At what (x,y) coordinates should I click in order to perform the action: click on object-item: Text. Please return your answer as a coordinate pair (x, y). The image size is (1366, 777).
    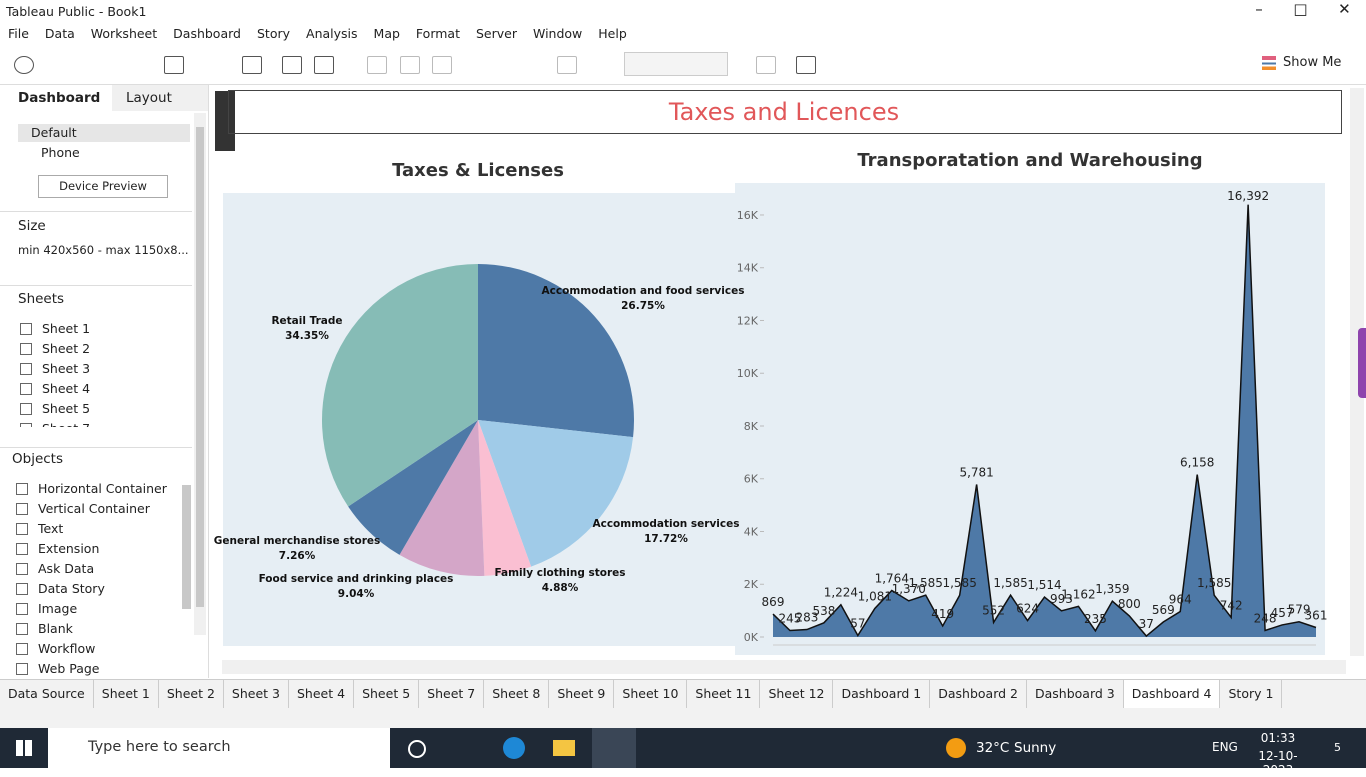
    Looking at the image, I should click on (98, 529).